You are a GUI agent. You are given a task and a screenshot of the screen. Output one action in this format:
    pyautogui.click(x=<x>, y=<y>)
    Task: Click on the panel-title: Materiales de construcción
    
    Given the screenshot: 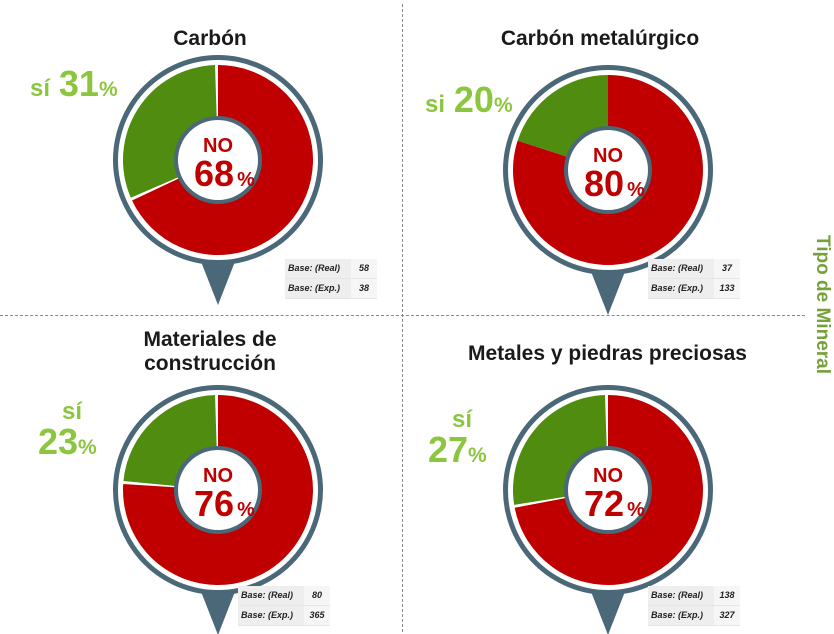 What is the action you would take?
    pyautogui.click(x=210, y=351)
    